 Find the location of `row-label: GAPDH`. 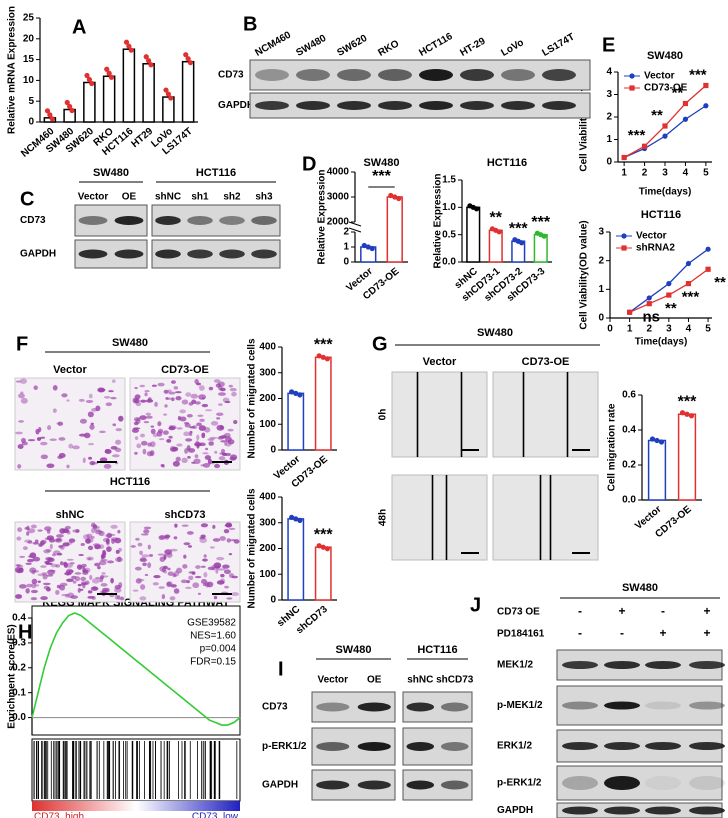

row-label: GAPDH is located at coordinates (515, 810).